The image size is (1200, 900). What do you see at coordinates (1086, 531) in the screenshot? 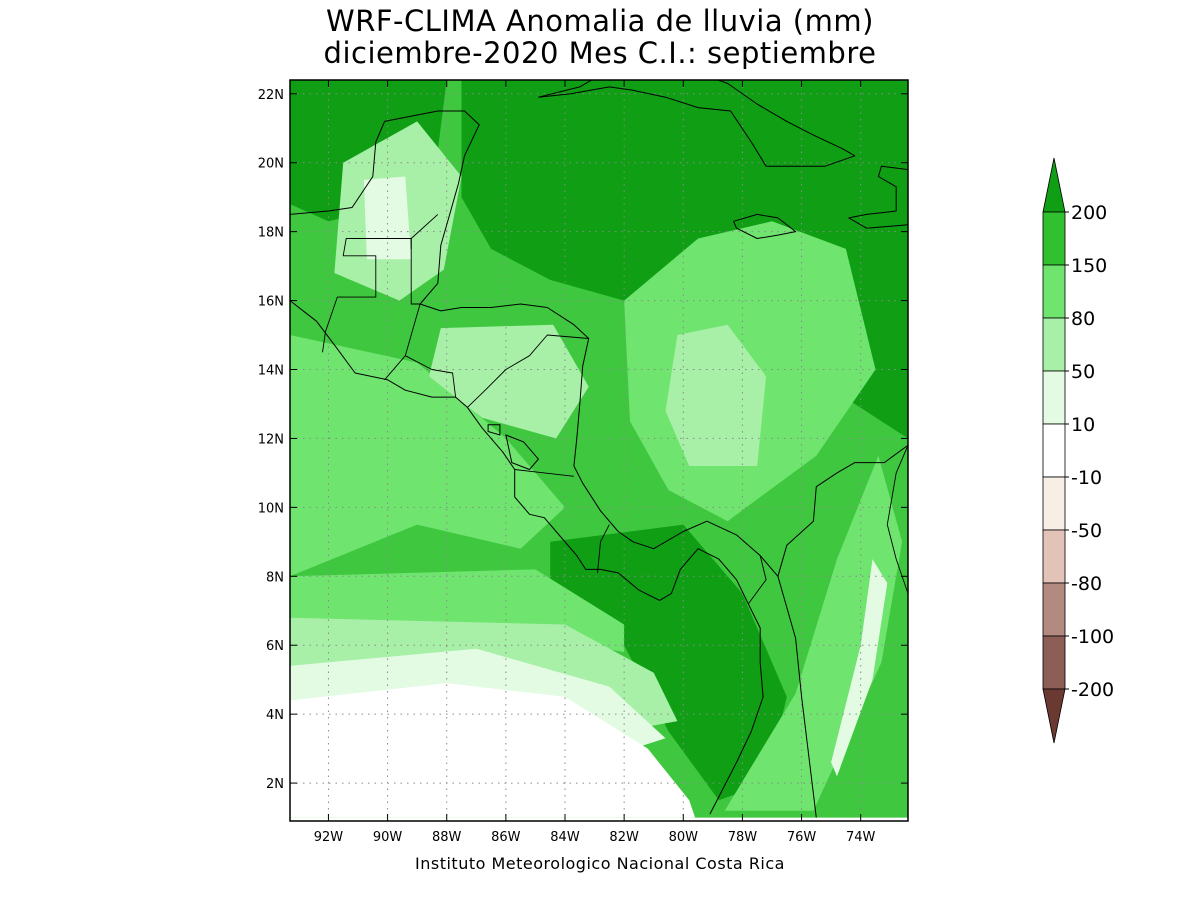
I see `legend-label: -50` at bounding box center [1086, 531].